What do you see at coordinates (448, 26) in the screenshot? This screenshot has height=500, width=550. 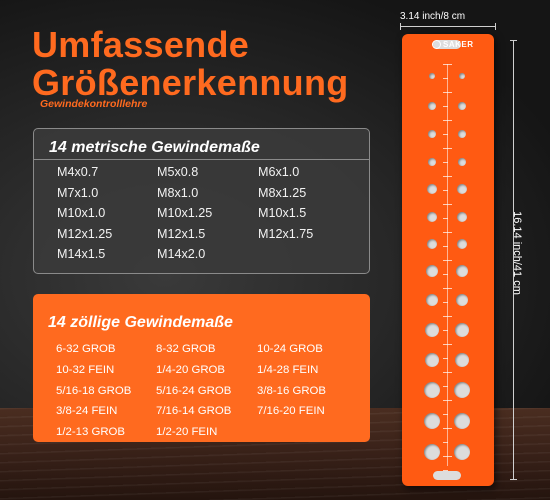 I see `width-dimension-line` at bounding box center [448, 26].